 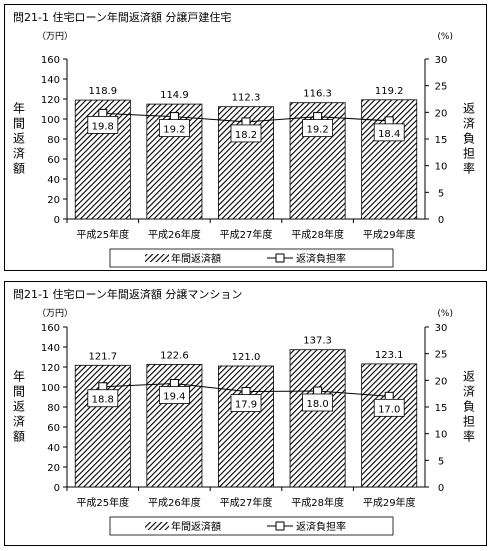 I want to click on line-value-label: 17.0, so click(x=389, y=409).